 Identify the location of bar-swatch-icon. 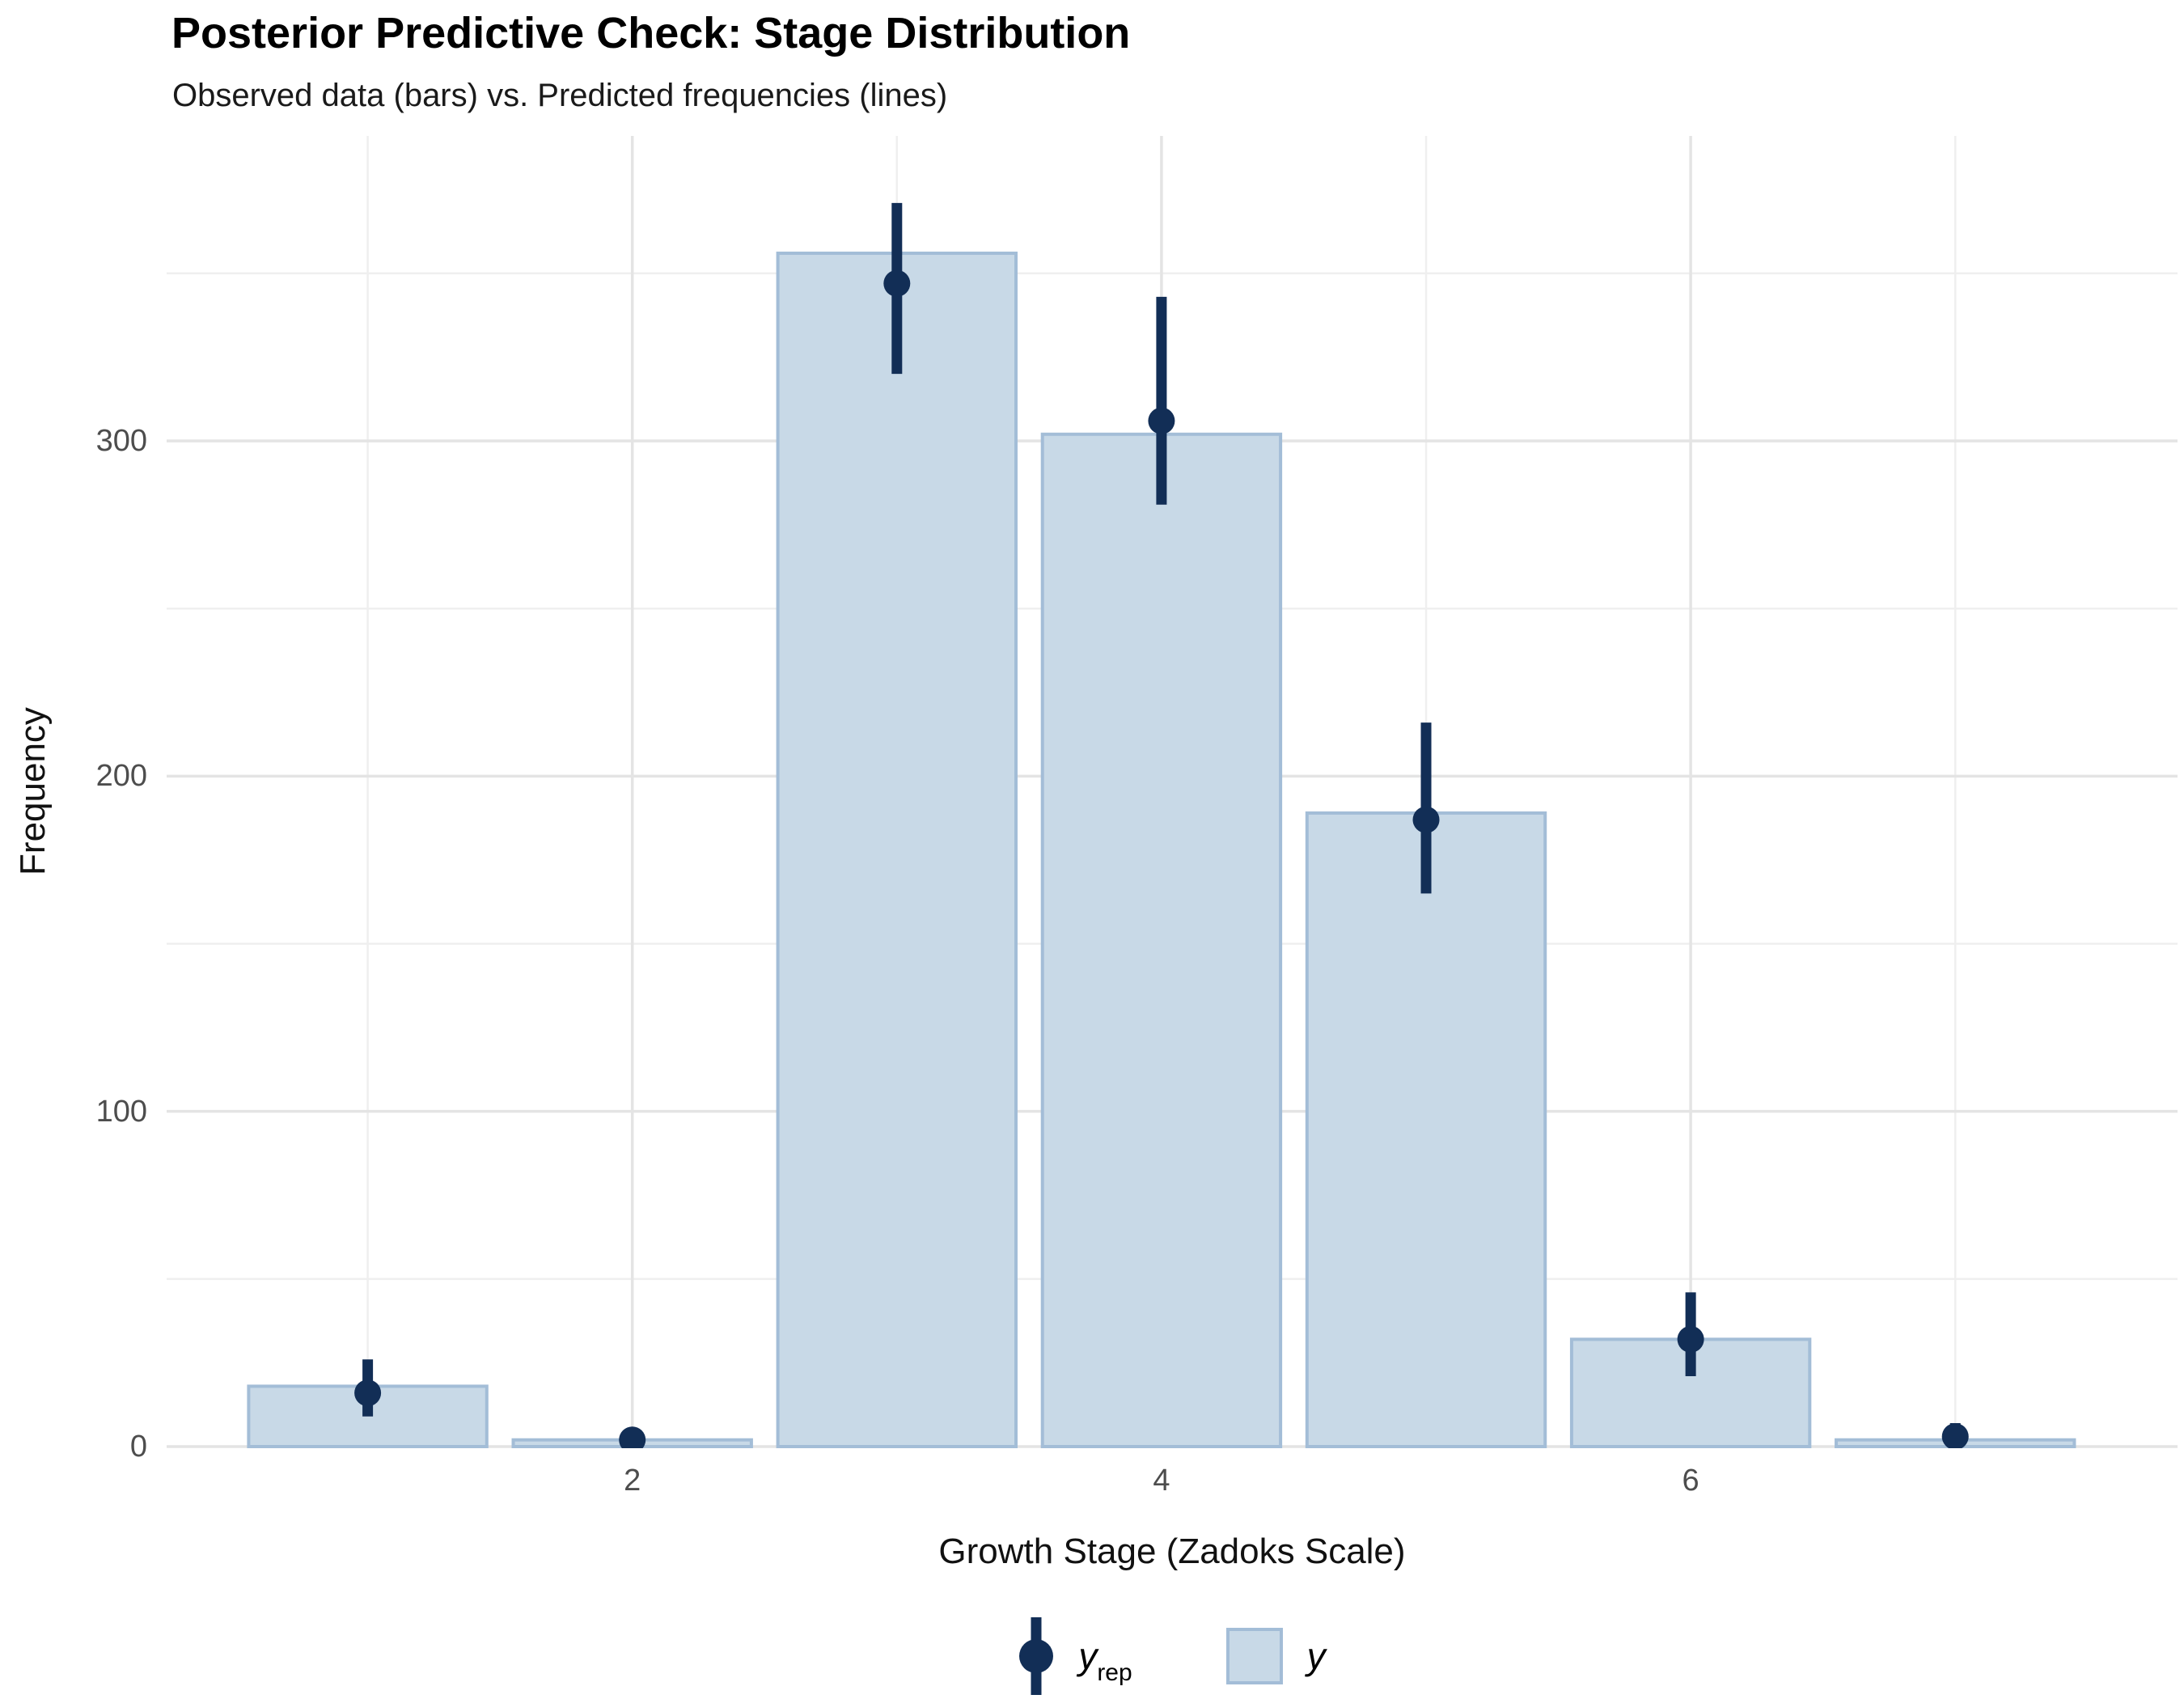
(1254, 1656).